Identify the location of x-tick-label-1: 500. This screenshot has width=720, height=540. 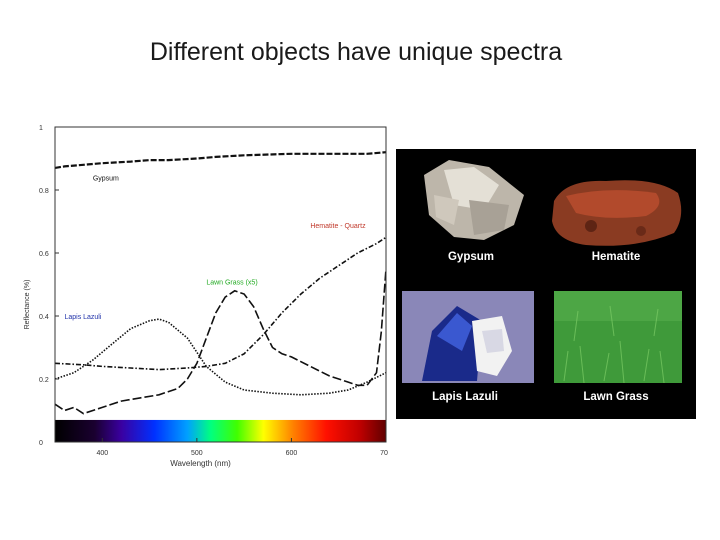
(197, 453).